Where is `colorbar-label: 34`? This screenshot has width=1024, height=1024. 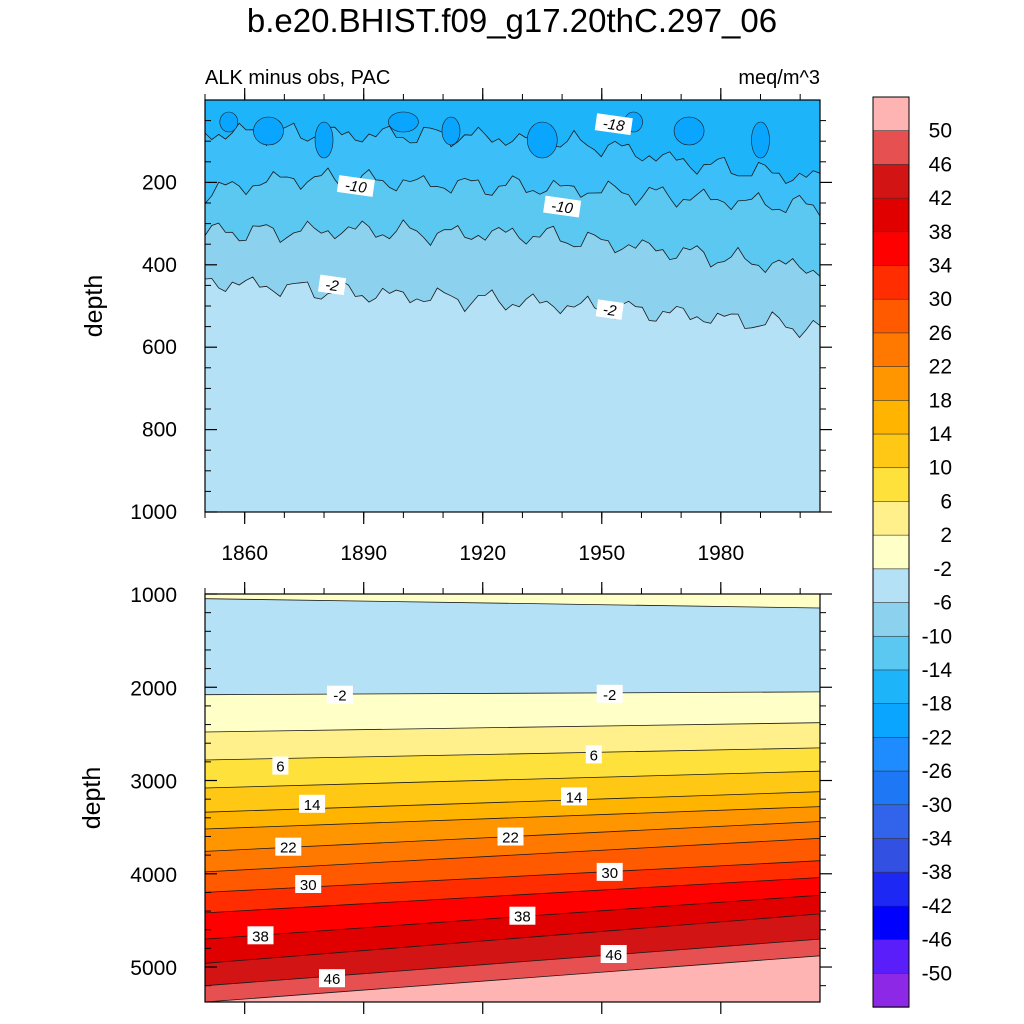 colorbar-label: 34 is located at coordinates (941, 266).